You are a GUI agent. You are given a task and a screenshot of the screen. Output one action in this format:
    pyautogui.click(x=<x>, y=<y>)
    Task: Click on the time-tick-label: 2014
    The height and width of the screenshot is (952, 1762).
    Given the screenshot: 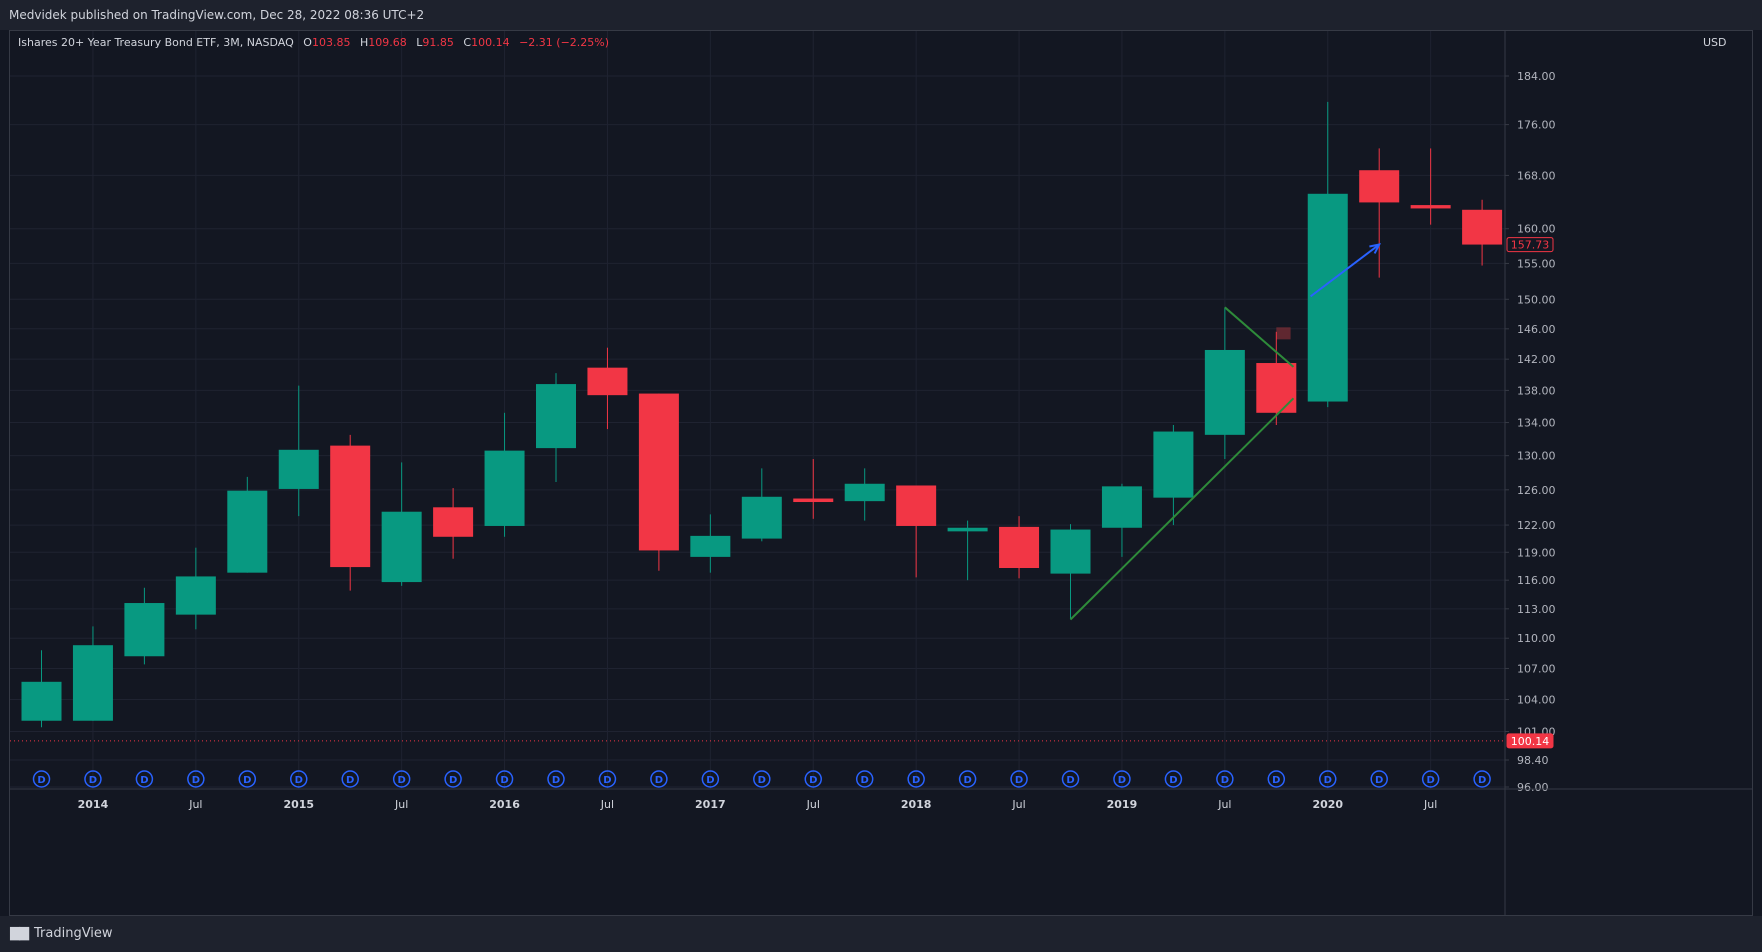 What is the action you would take?
    pyautogui.click(x=93, y=804)
    